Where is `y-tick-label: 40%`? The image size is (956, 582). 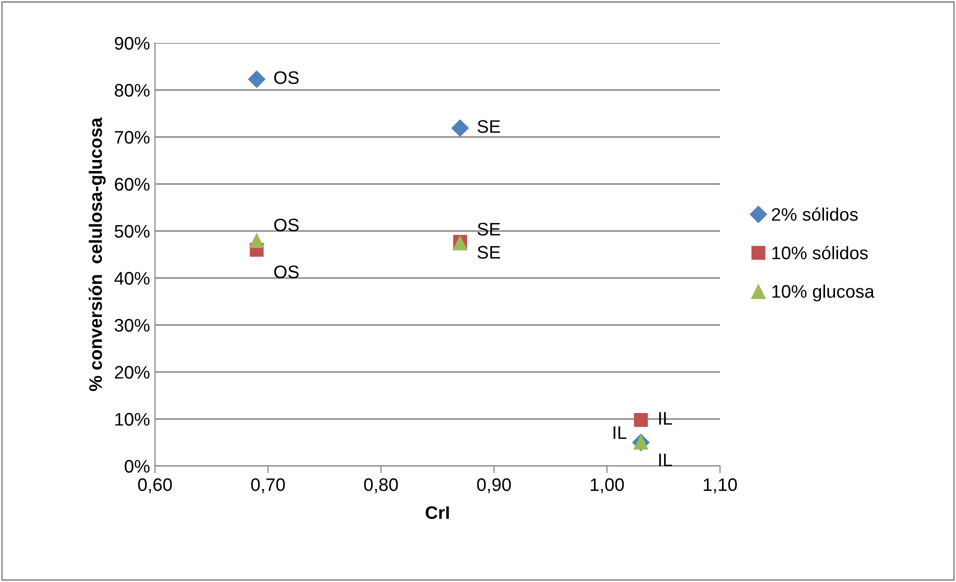 y-tick-label: 40% is located at coordinates (132, 278).